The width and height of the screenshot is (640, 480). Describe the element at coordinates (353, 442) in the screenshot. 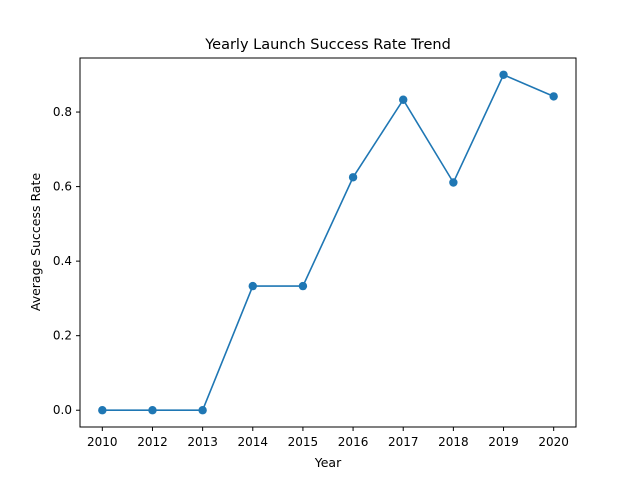

I see `x-tick-label: 2016` at that location.